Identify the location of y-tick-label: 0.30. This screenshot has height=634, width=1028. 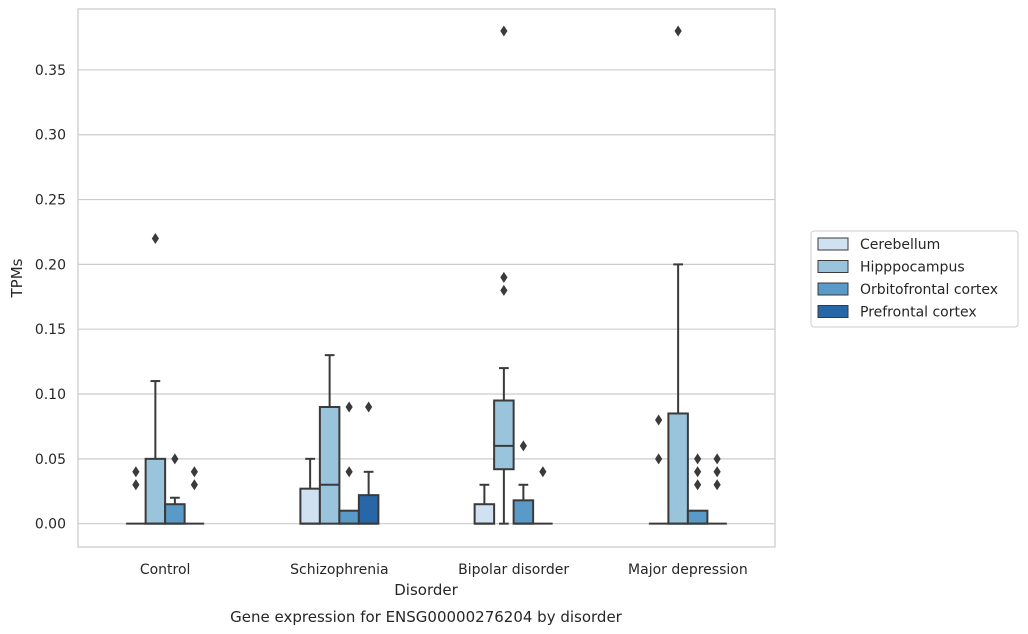
(50, 136).